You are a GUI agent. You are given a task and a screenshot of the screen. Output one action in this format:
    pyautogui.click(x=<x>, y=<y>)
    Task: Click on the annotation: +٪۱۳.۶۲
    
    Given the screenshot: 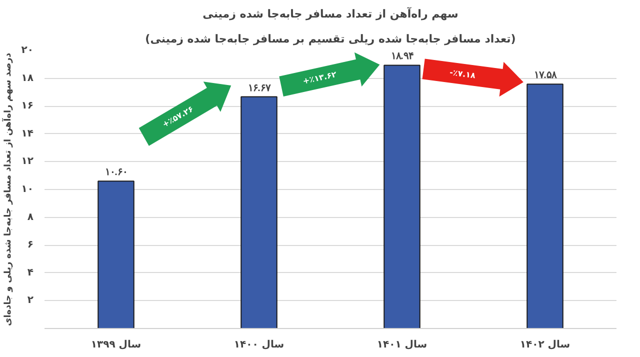 What is the action you would take?
    pyautogui.click(x=320, y=78)
    